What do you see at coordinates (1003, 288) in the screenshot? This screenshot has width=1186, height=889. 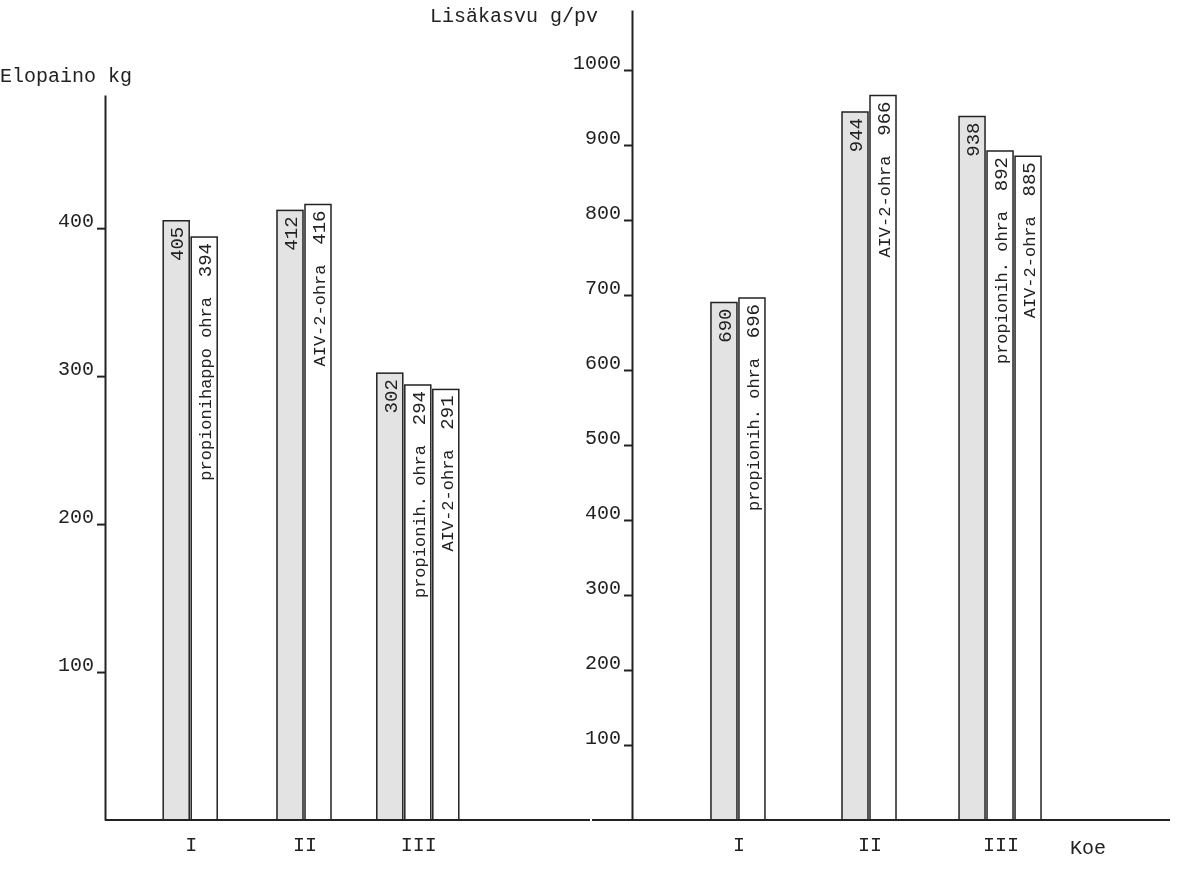 I see `text: propionih. ohra` at bounding box center [1003, 288].